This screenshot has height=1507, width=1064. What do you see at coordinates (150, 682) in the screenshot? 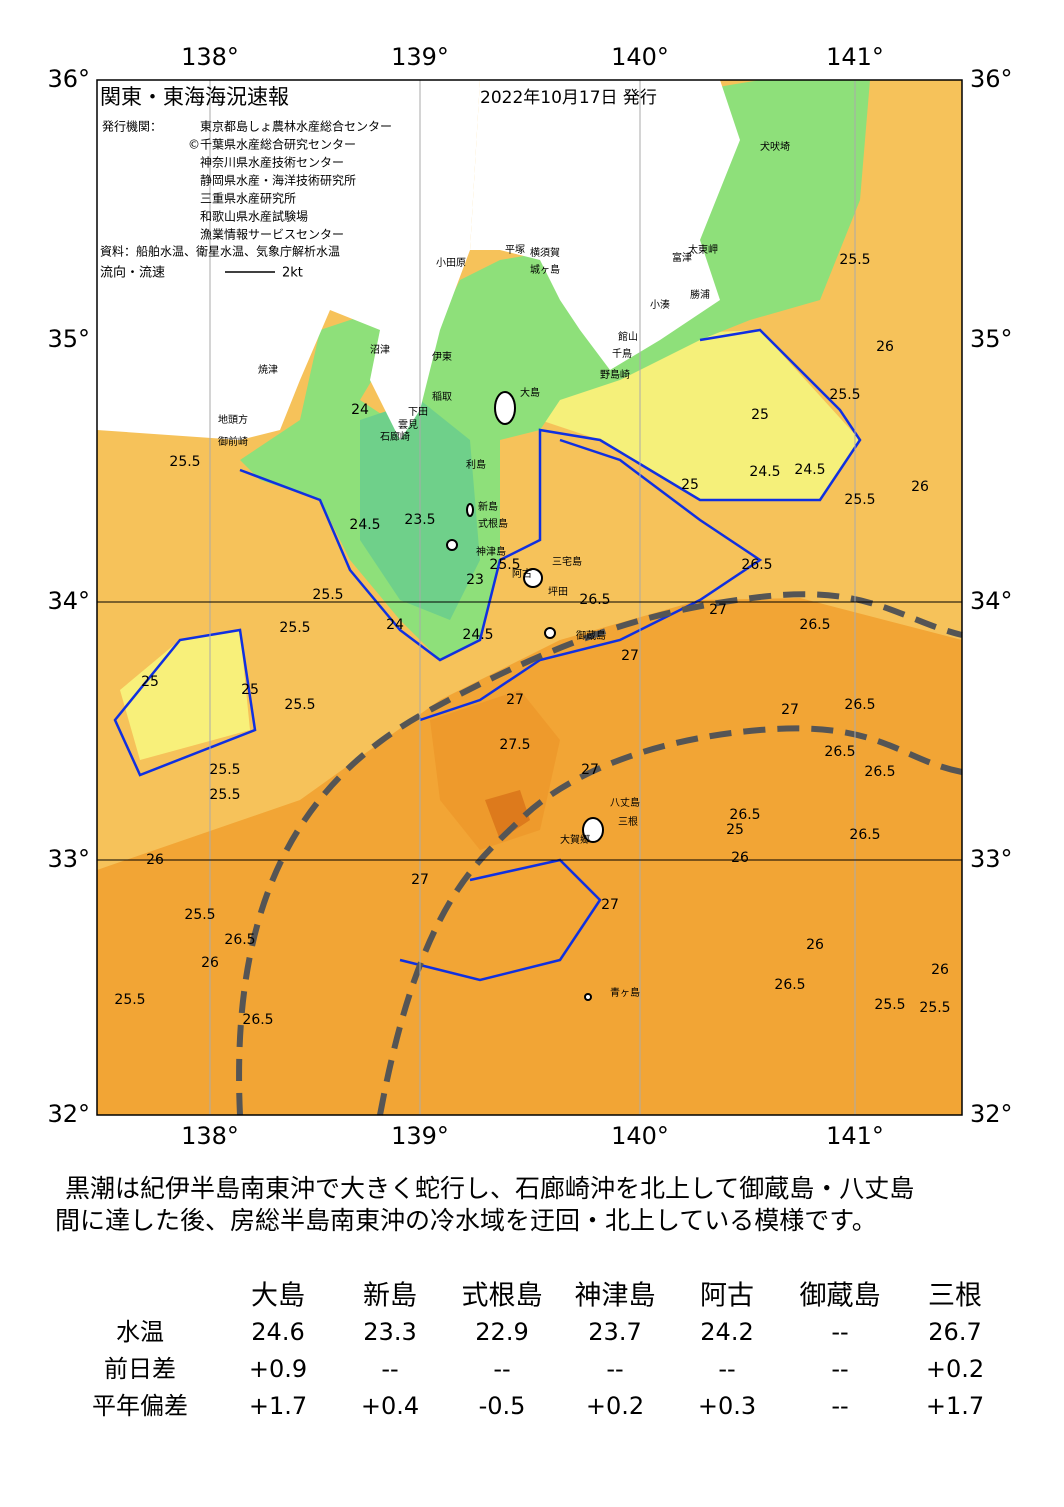
I see `contour-label: 25` at bounding box center [150, 682].